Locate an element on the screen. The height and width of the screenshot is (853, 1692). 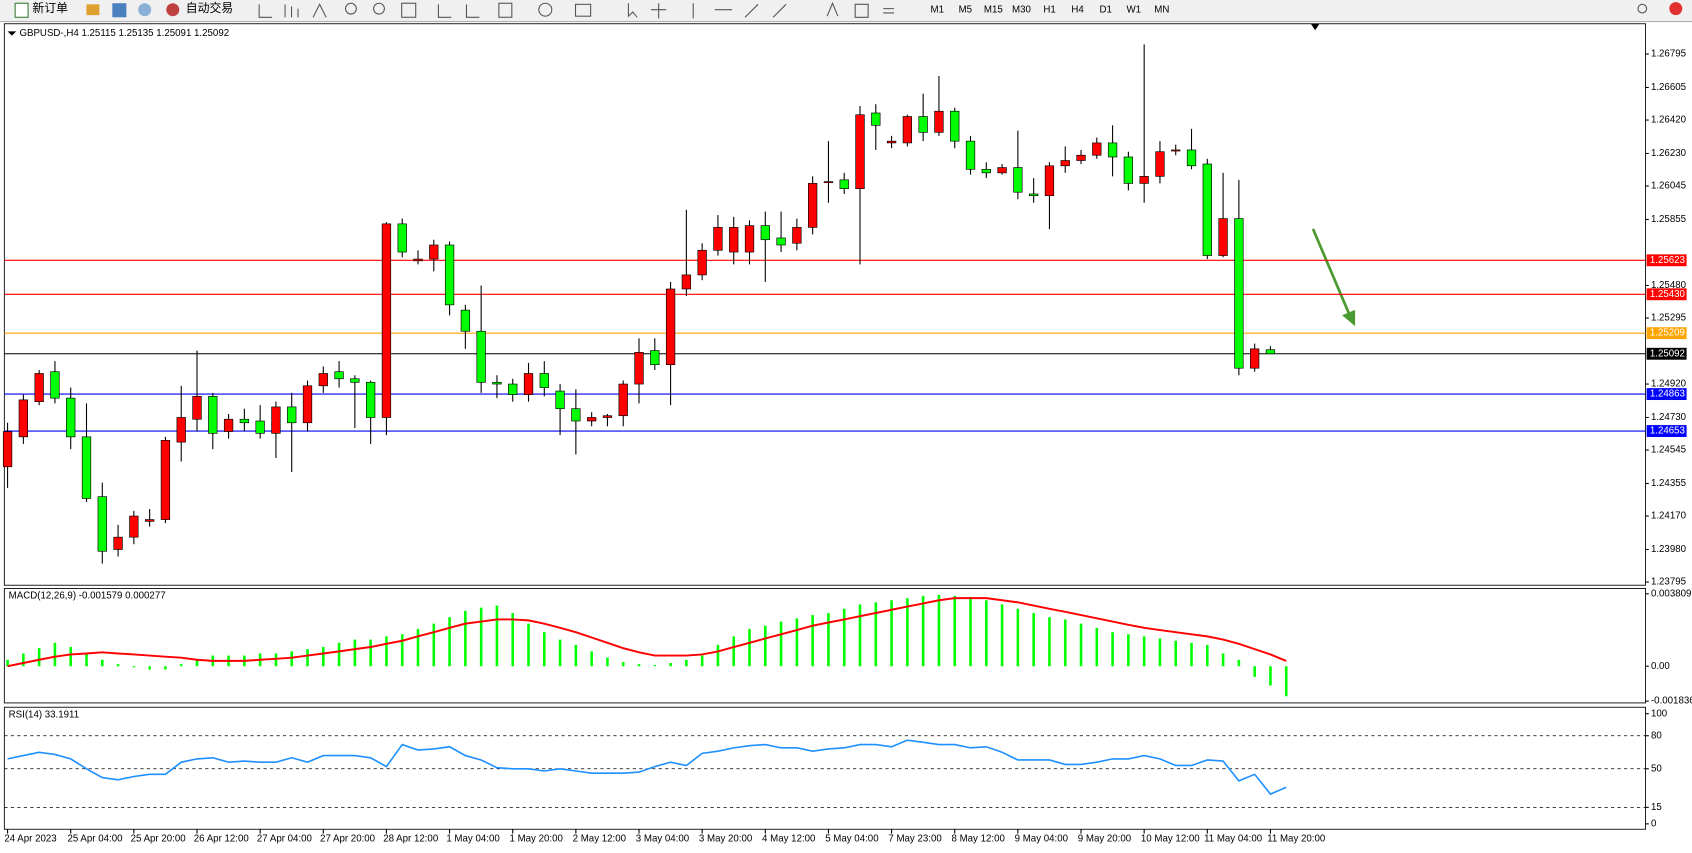
chart-type-icons is located at coordinates (292, 10).